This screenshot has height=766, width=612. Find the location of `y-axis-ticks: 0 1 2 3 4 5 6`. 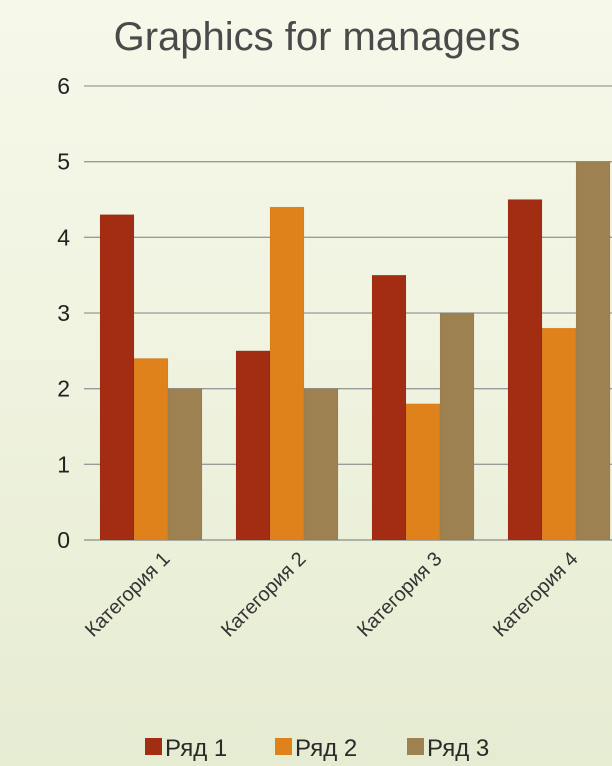

y-axis-ticks: 0 1 2 3 4 5 6 is located at coordinates (63, 313).